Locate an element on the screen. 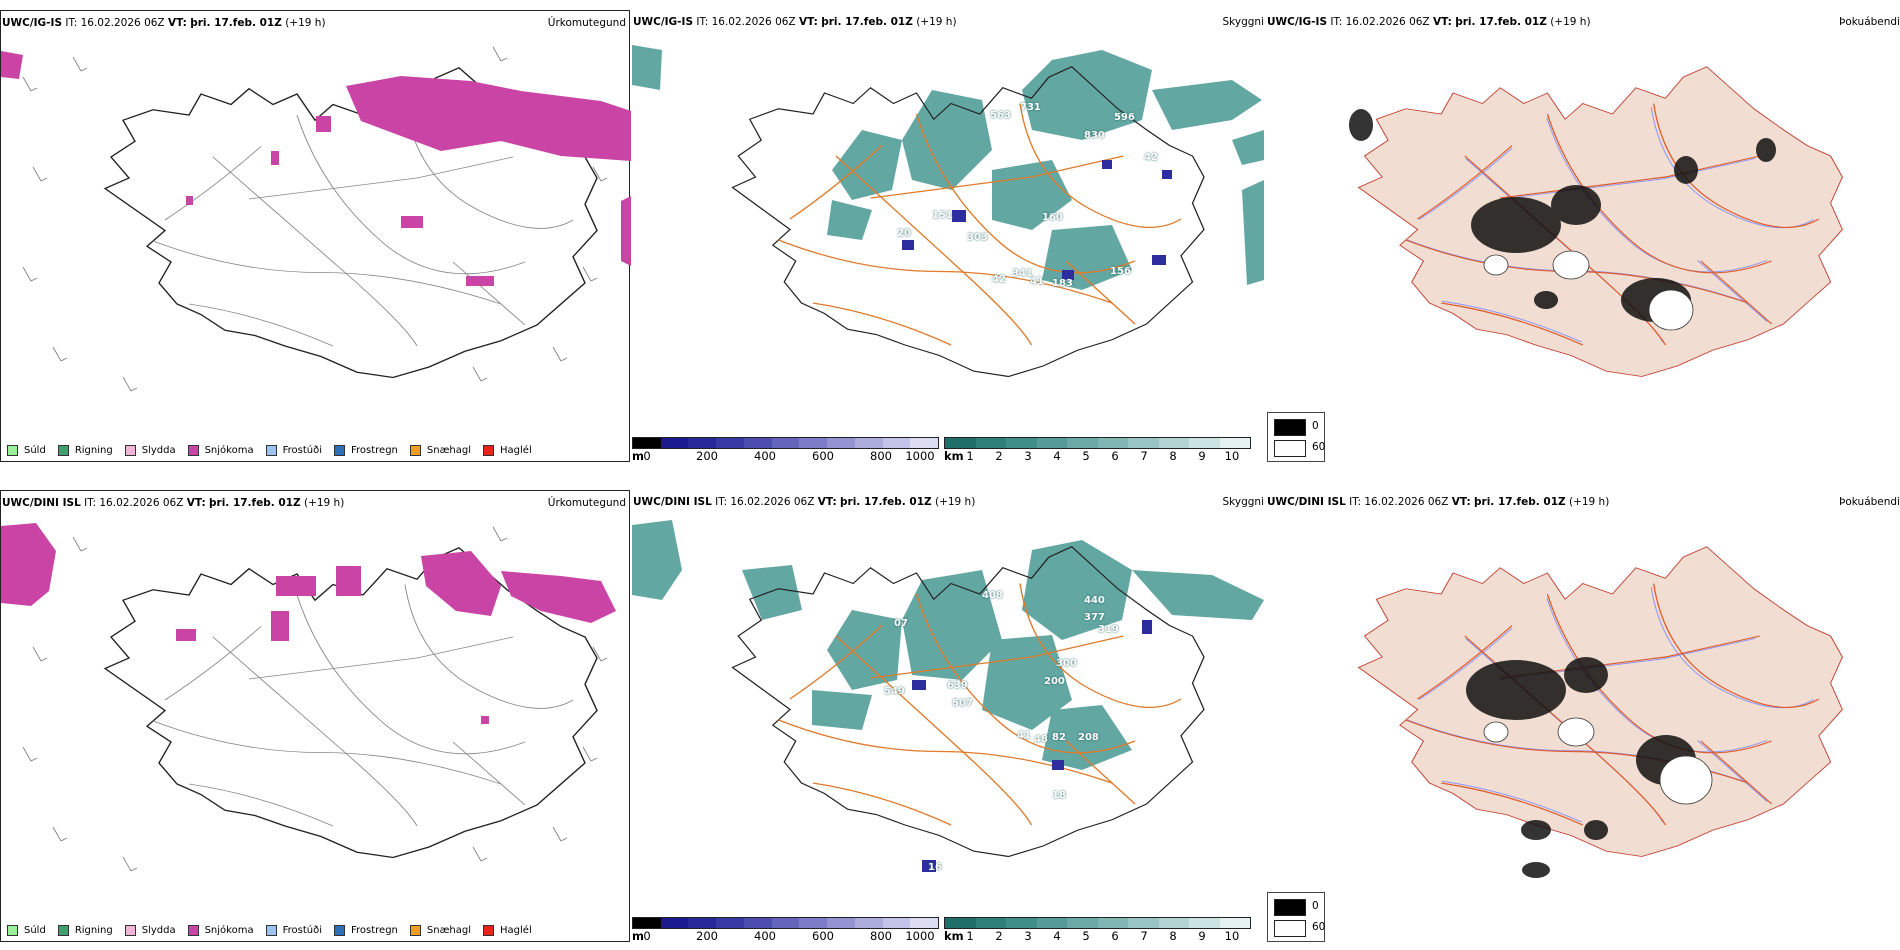 The image size is (1900, 950). legend-label: Frostregn is located at coordinates (374, 450).